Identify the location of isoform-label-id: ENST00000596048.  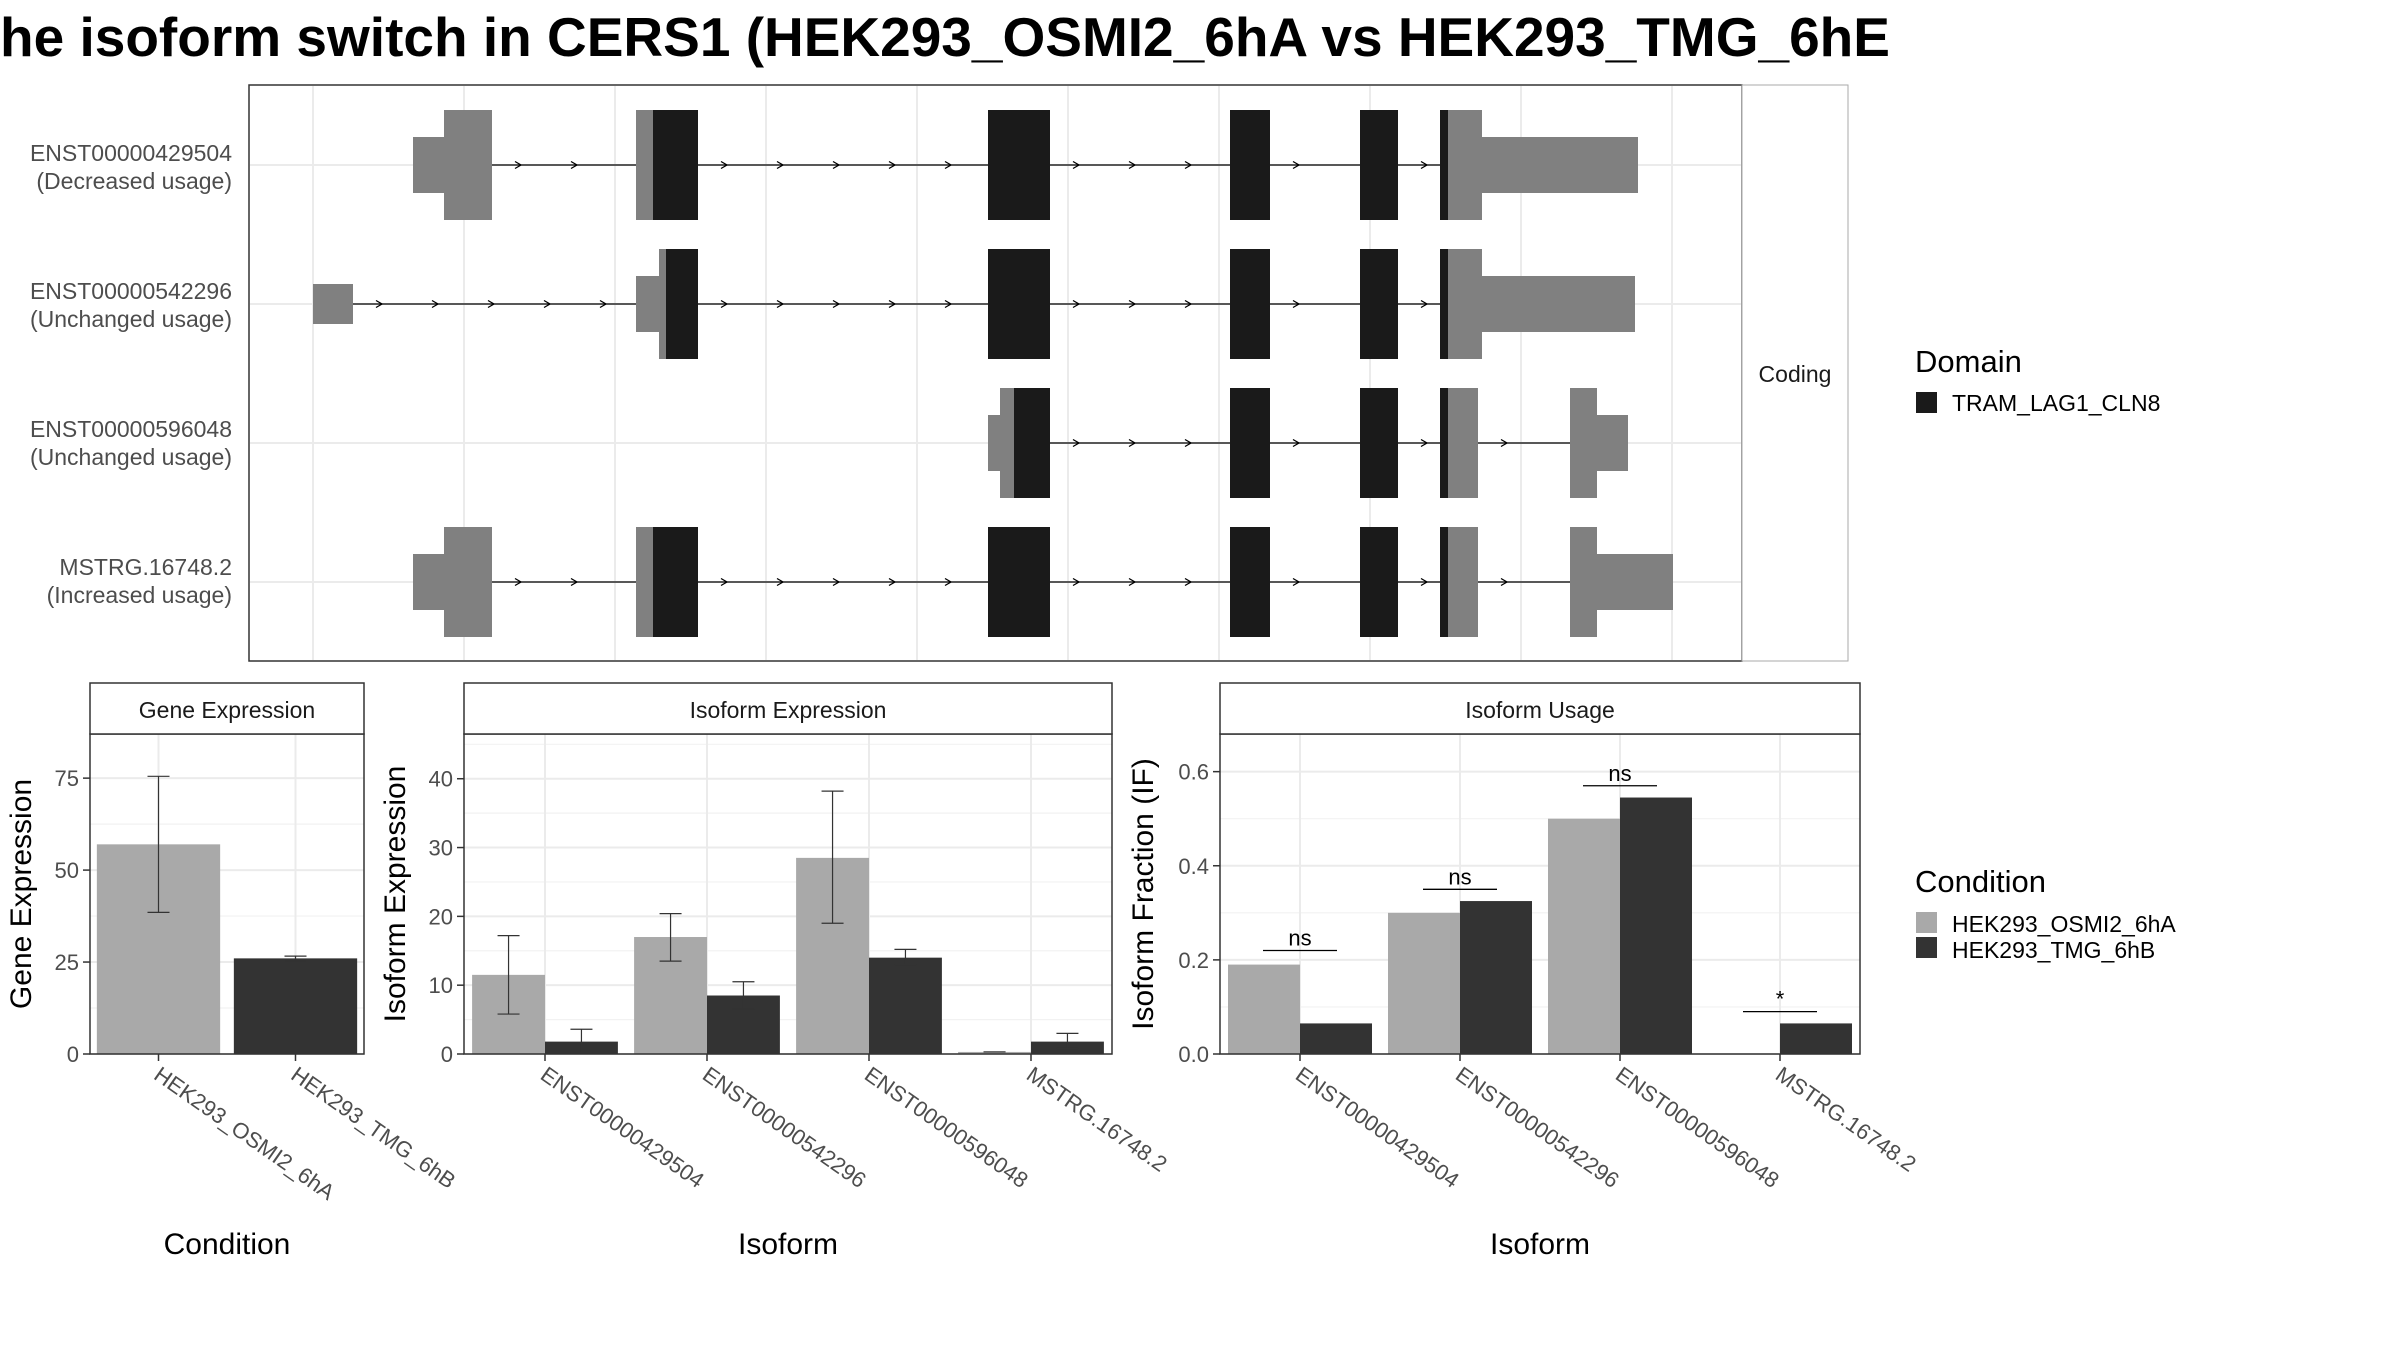
(131, 429).